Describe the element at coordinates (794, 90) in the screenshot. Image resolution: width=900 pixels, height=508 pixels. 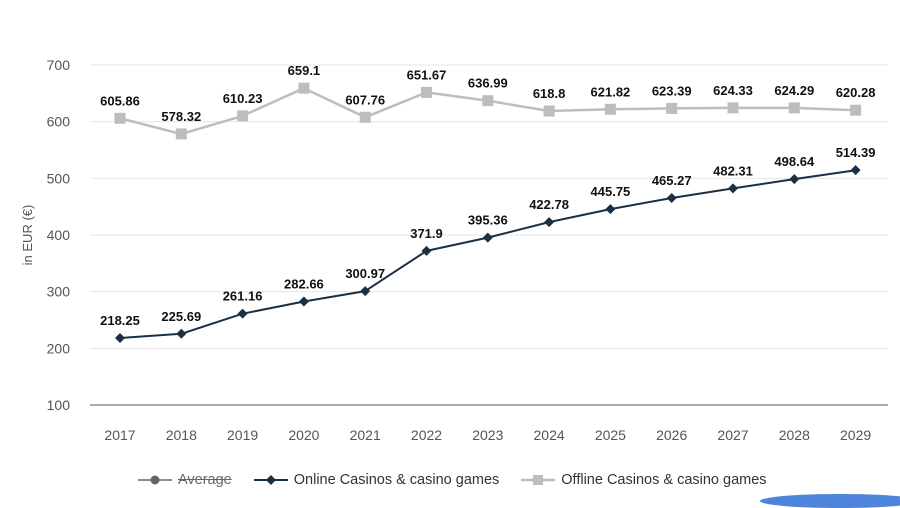
I see `data-label: 624.29` at that location.